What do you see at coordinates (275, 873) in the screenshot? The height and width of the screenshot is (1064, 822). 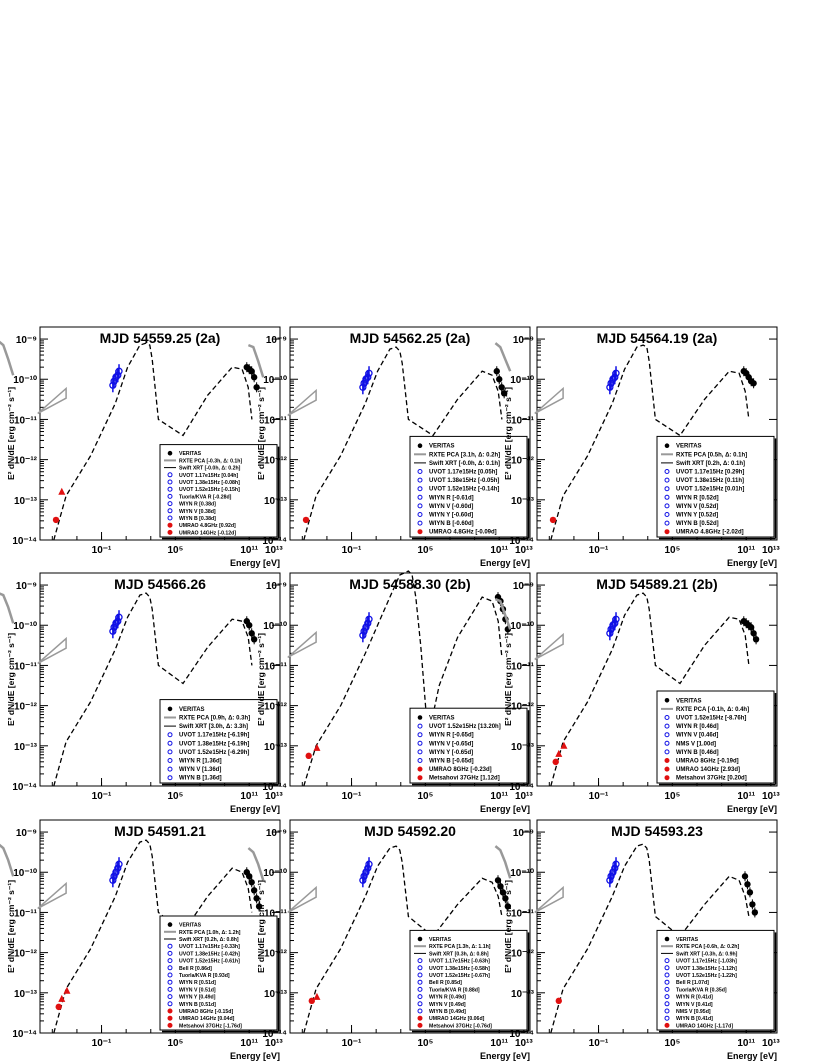 I see `y-tick-label: 10⁻¹⁰` at bounding box center [275, 873].